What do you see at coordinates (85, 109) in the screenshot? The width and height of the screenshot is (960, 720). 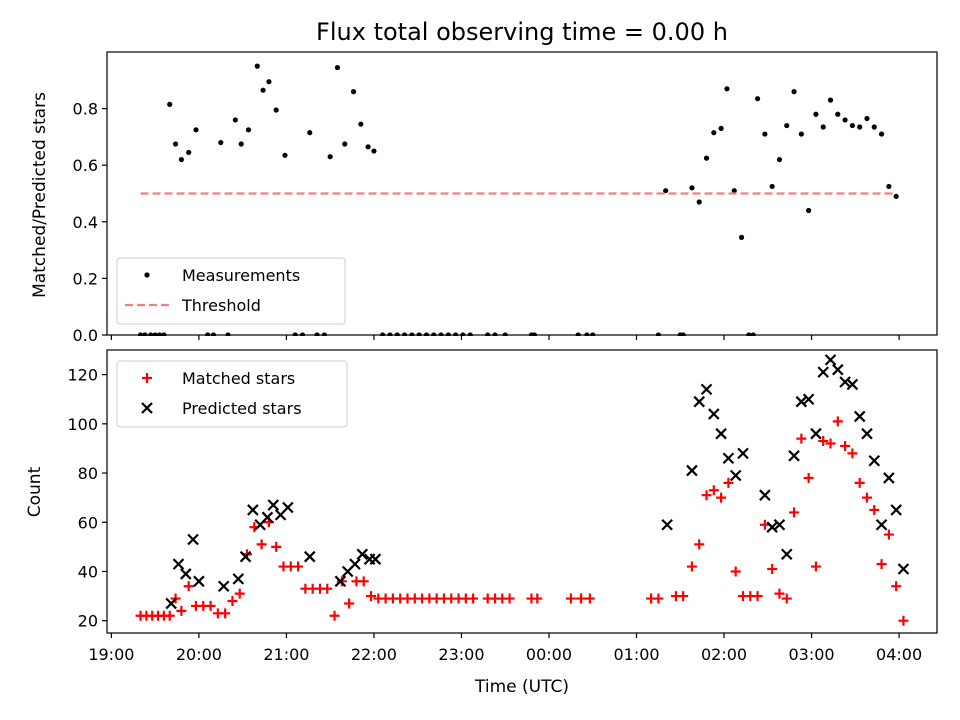 I see `y-tick-label: 0.8` at bounding box center [85, 109].